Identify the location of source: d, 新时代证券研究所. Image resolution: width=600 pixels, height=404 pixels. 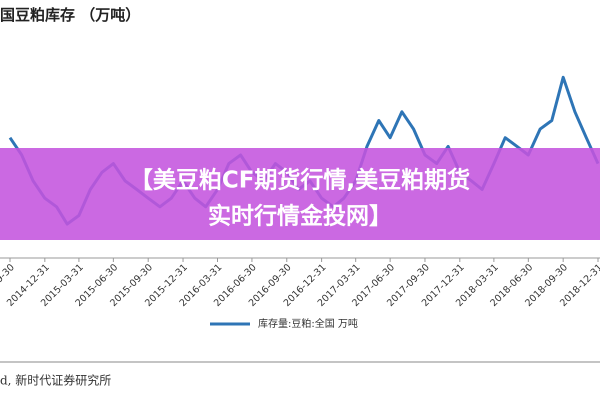
(55, 380).